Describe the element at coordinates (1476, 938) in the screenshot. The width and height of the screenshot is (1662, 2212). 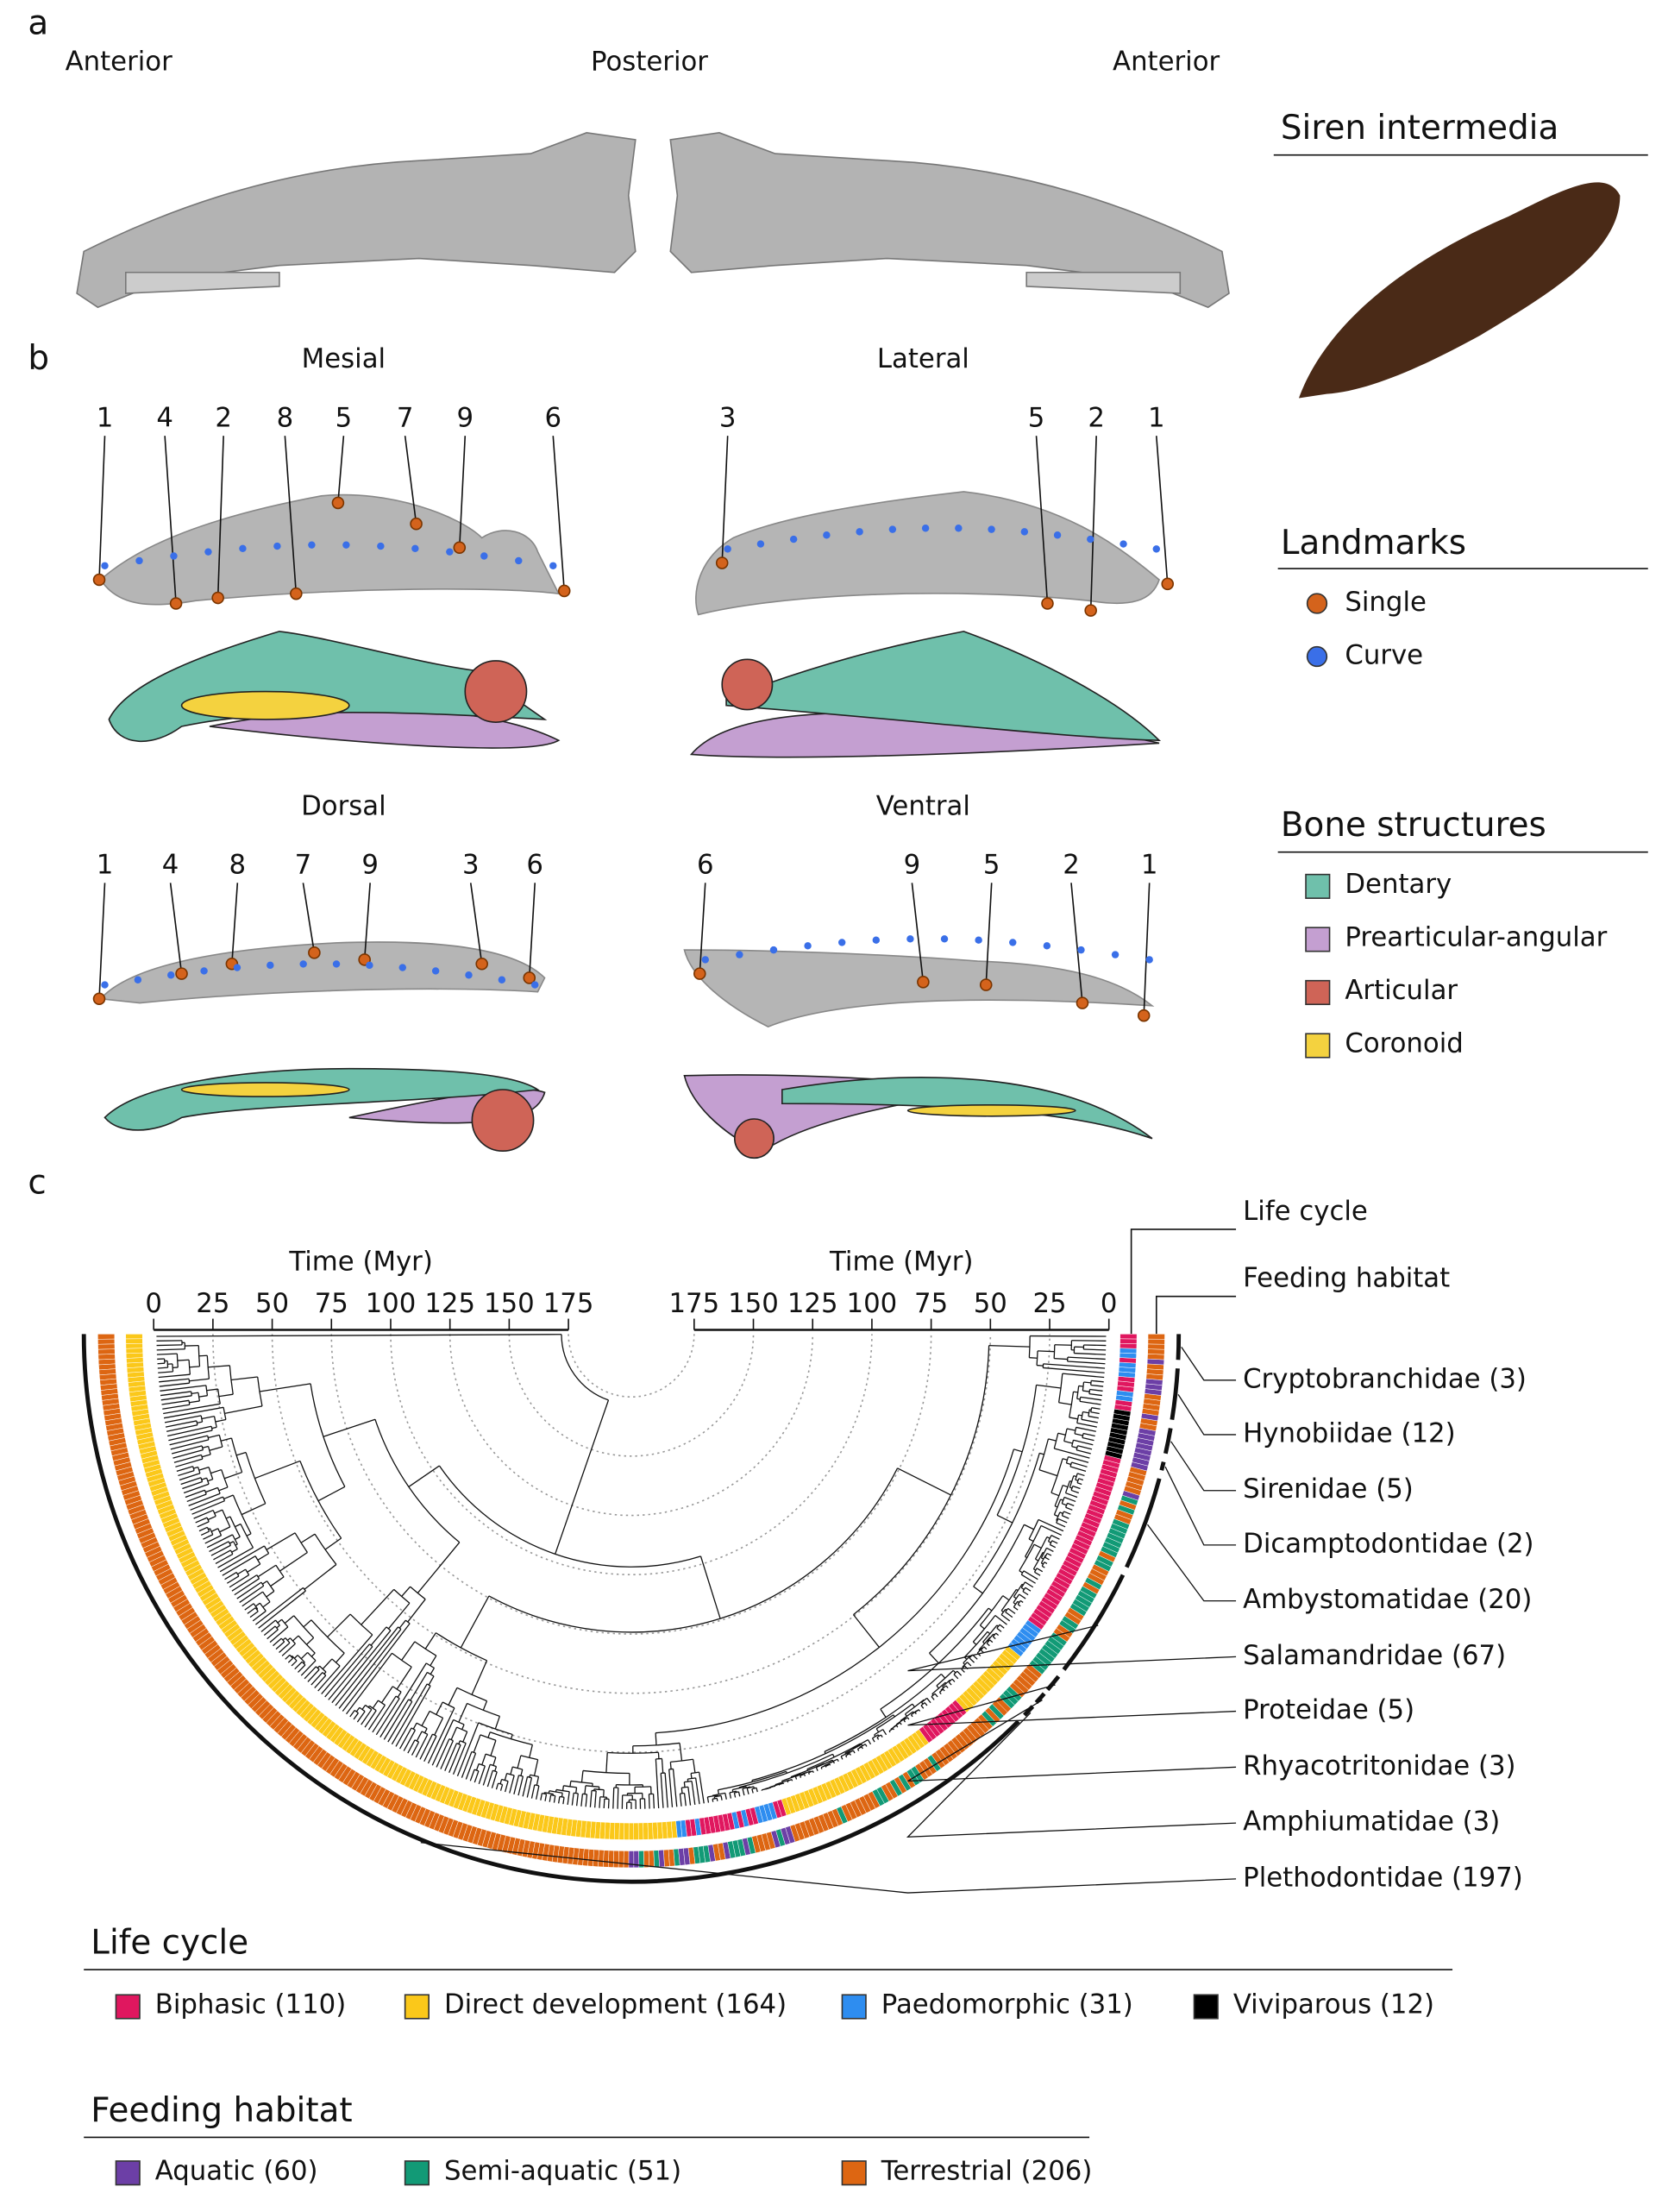
I see `legend-label: Prearticular-angular` at that location.